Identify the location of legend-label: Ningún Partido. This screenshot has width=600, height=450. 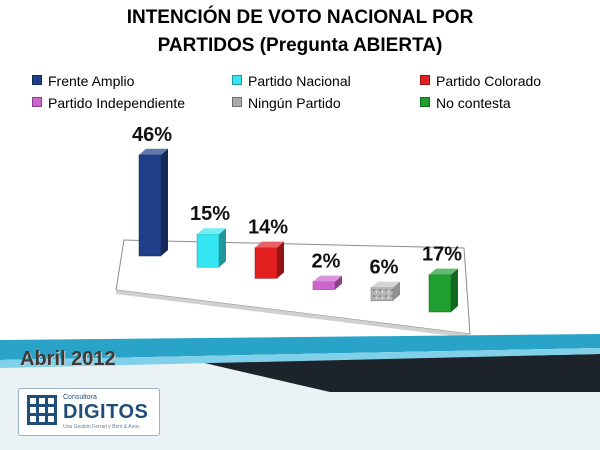
(294, 103).